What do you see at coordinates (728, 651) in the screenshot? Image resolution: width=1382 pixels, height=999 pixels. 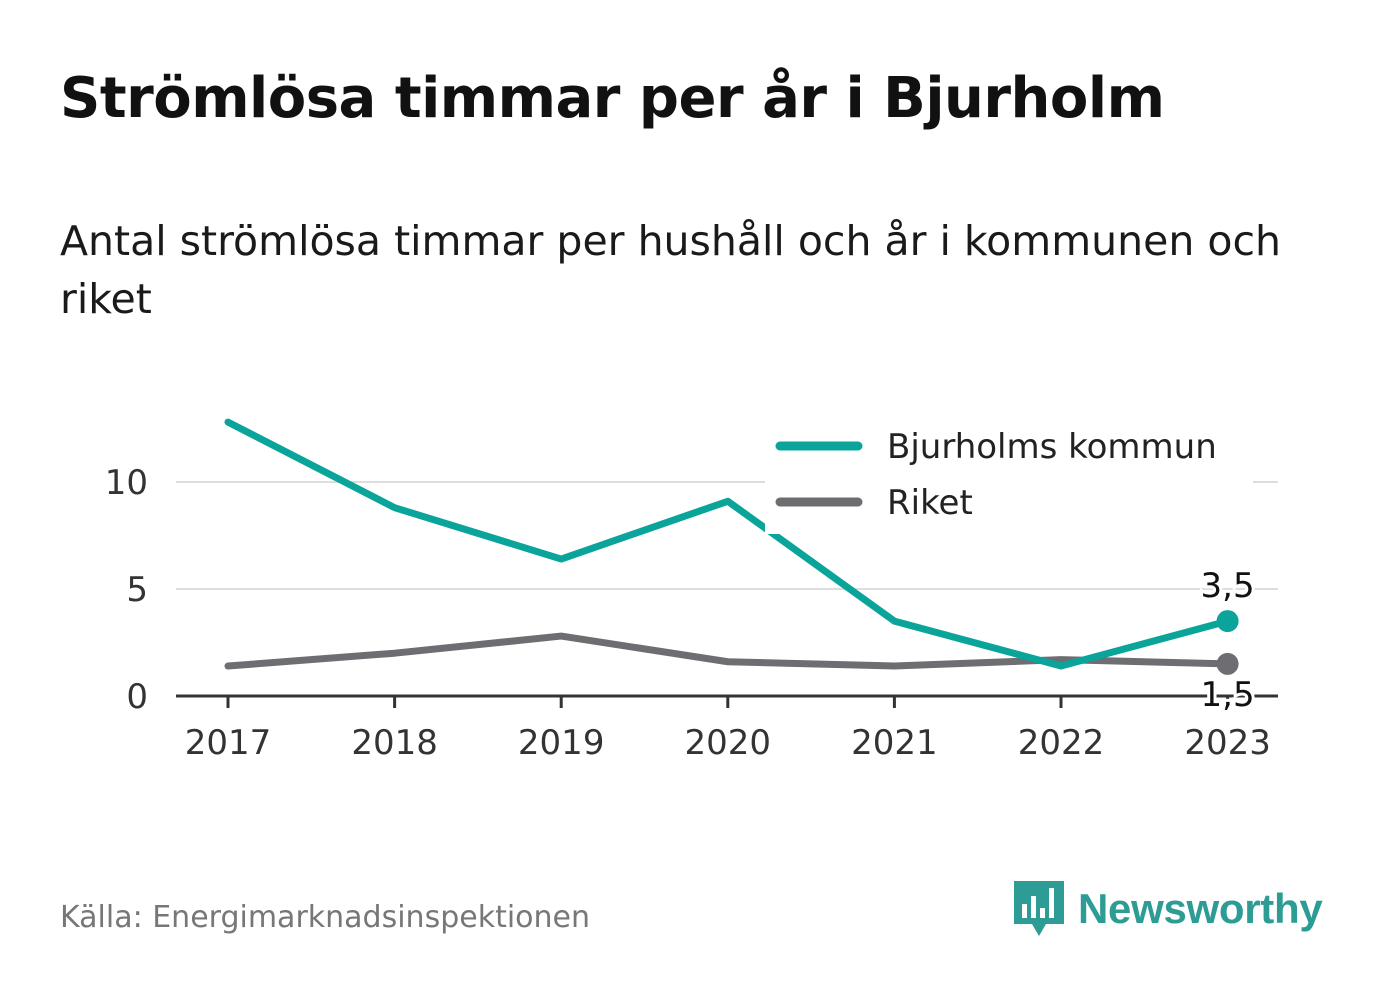 I see `series-line` at bounding box center [728, 651].